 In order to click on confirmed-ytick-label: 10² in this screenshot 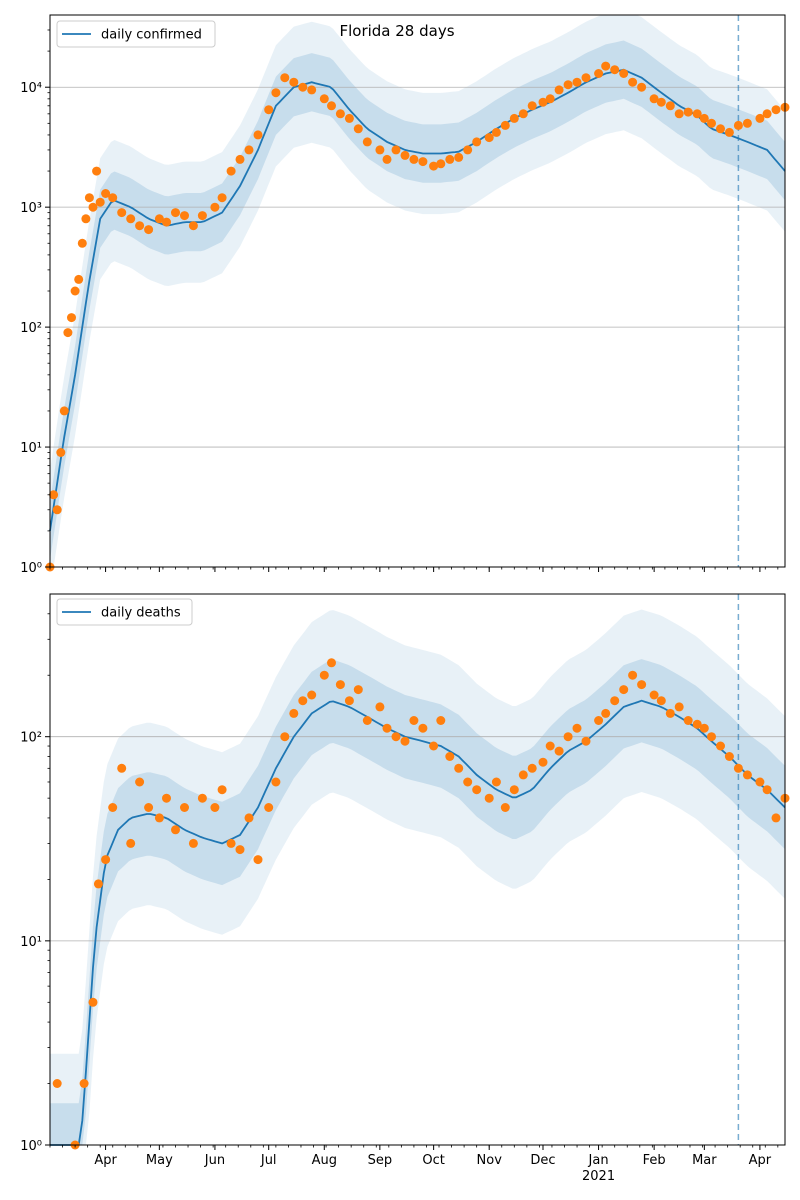, I will do `click(31, 328)`.